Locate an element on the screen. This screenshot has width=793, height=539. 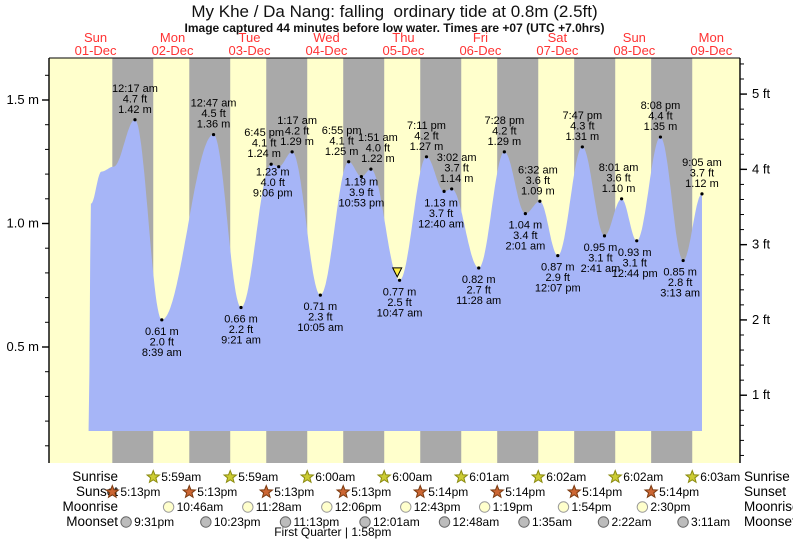
moonrise-time: 2:30pm is located at coordinates (670, 507).